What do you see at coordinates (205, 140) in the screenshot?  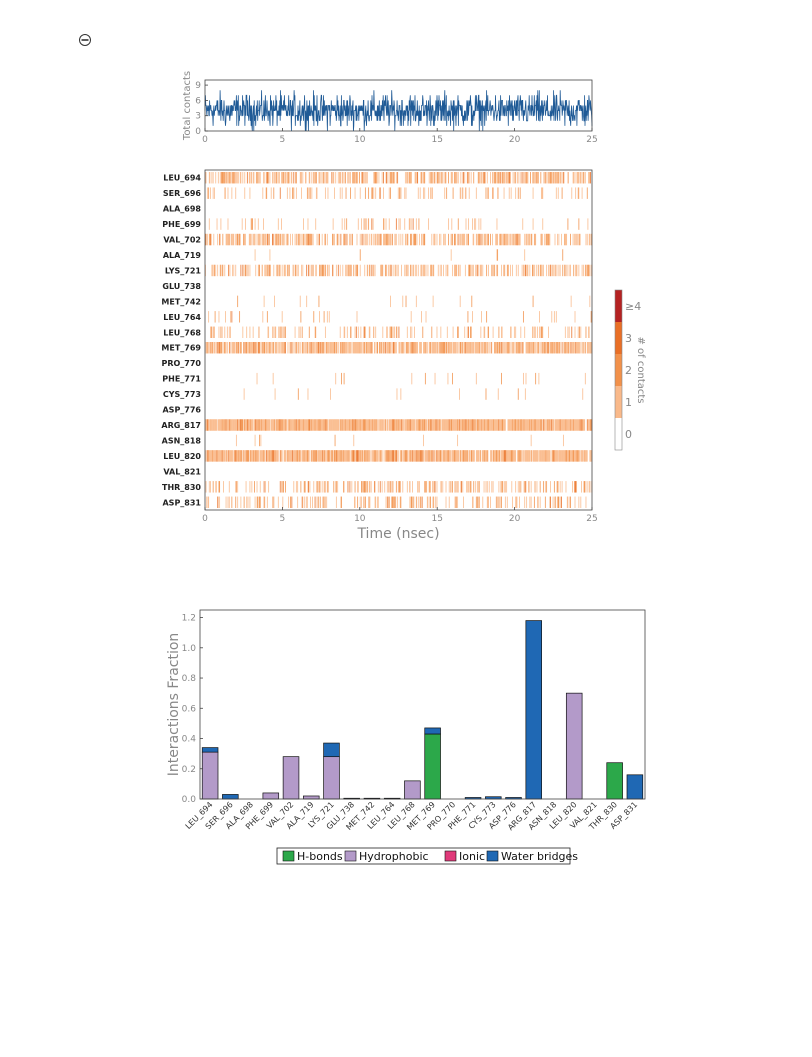 I see `timeline-x-tick-label: 0` at bounding box center [205, 140].